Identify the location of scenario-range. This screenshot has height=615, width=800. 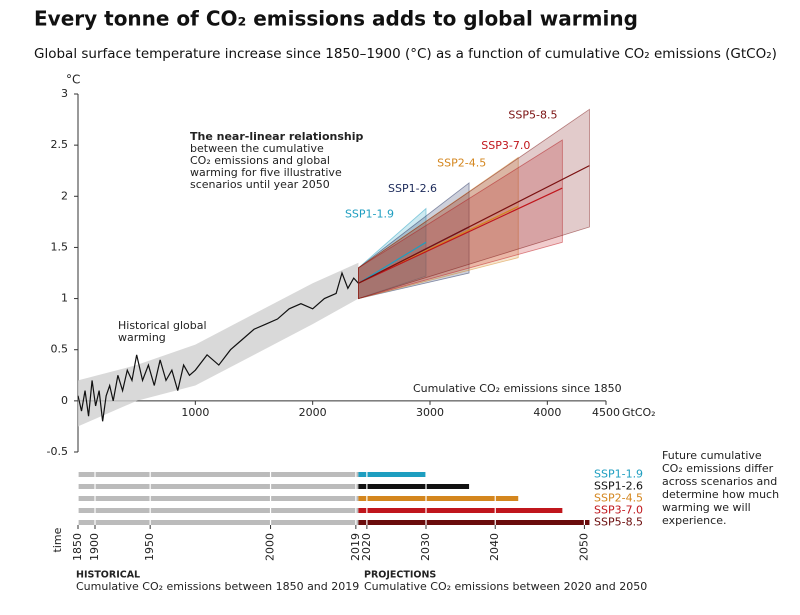
(474, 204).